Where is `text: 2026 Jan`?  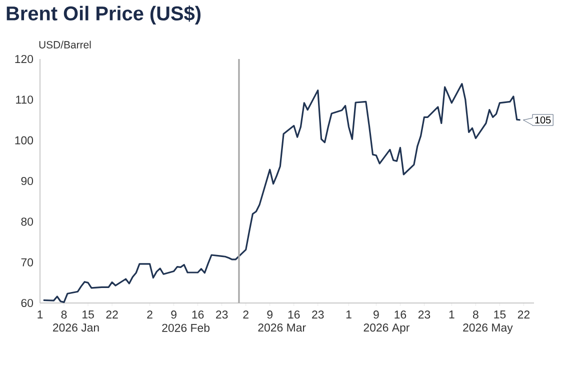
text: 2026 Jan is located at coordinates (76, 328).